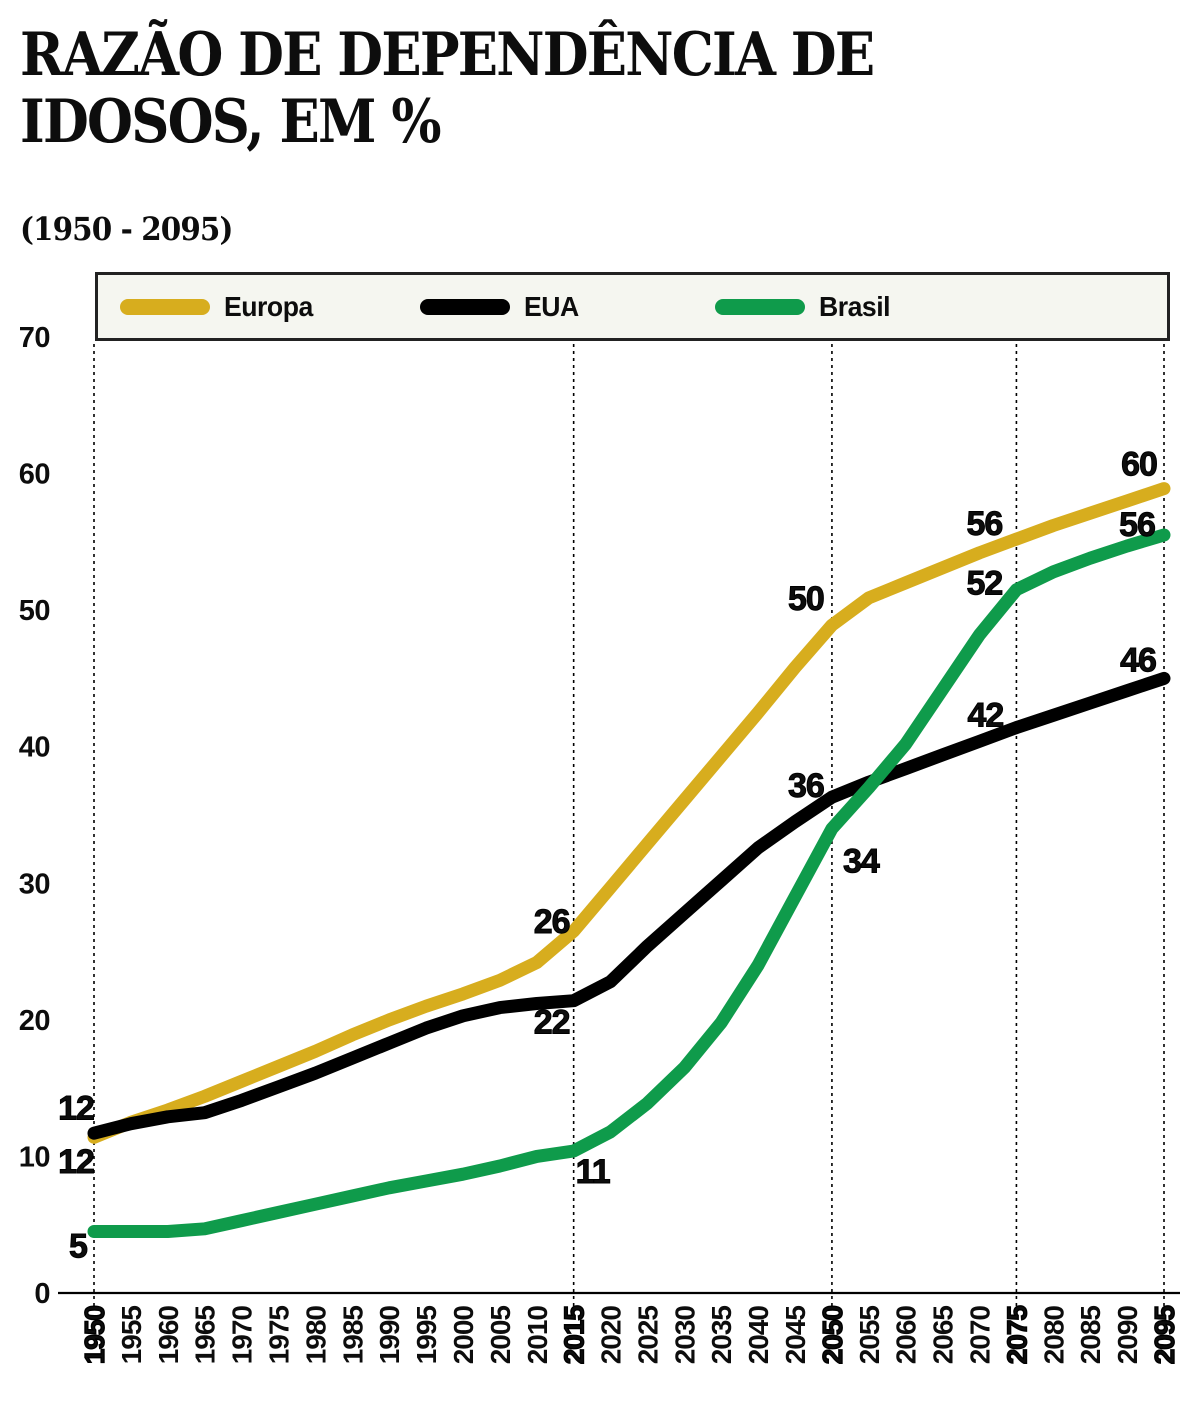  I want to click on value-label-europa-2095: 60, so click(1139, 465).